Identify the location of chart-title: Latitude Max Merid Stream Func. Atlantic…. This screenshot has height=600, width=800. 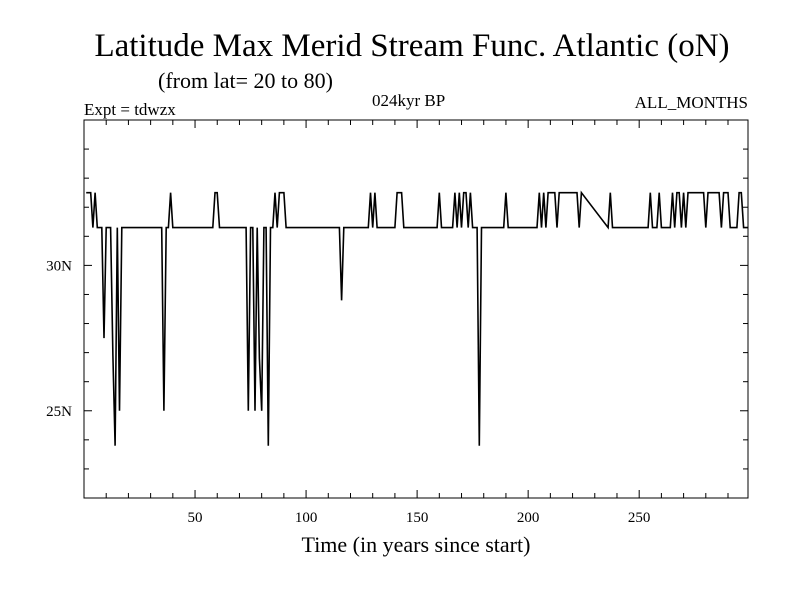
(411, 46).